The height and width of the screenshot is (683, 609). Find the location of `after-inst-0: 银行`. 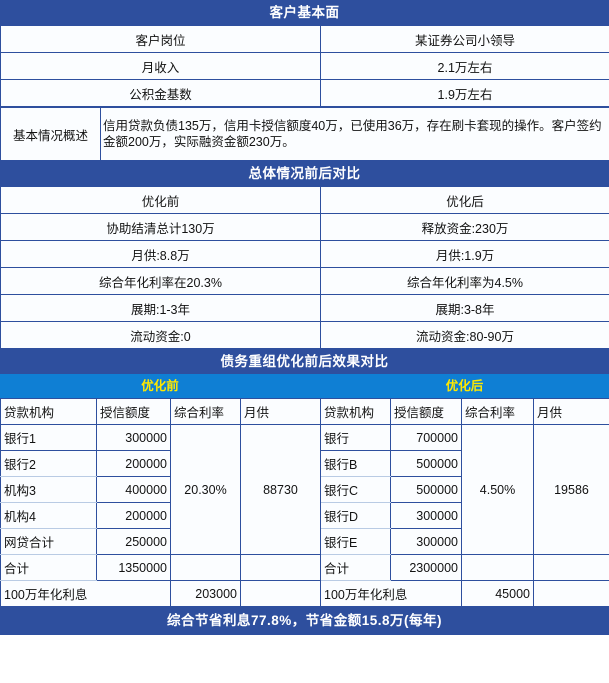

after-inst-0: 银行 is located at coordinates (355, 437).